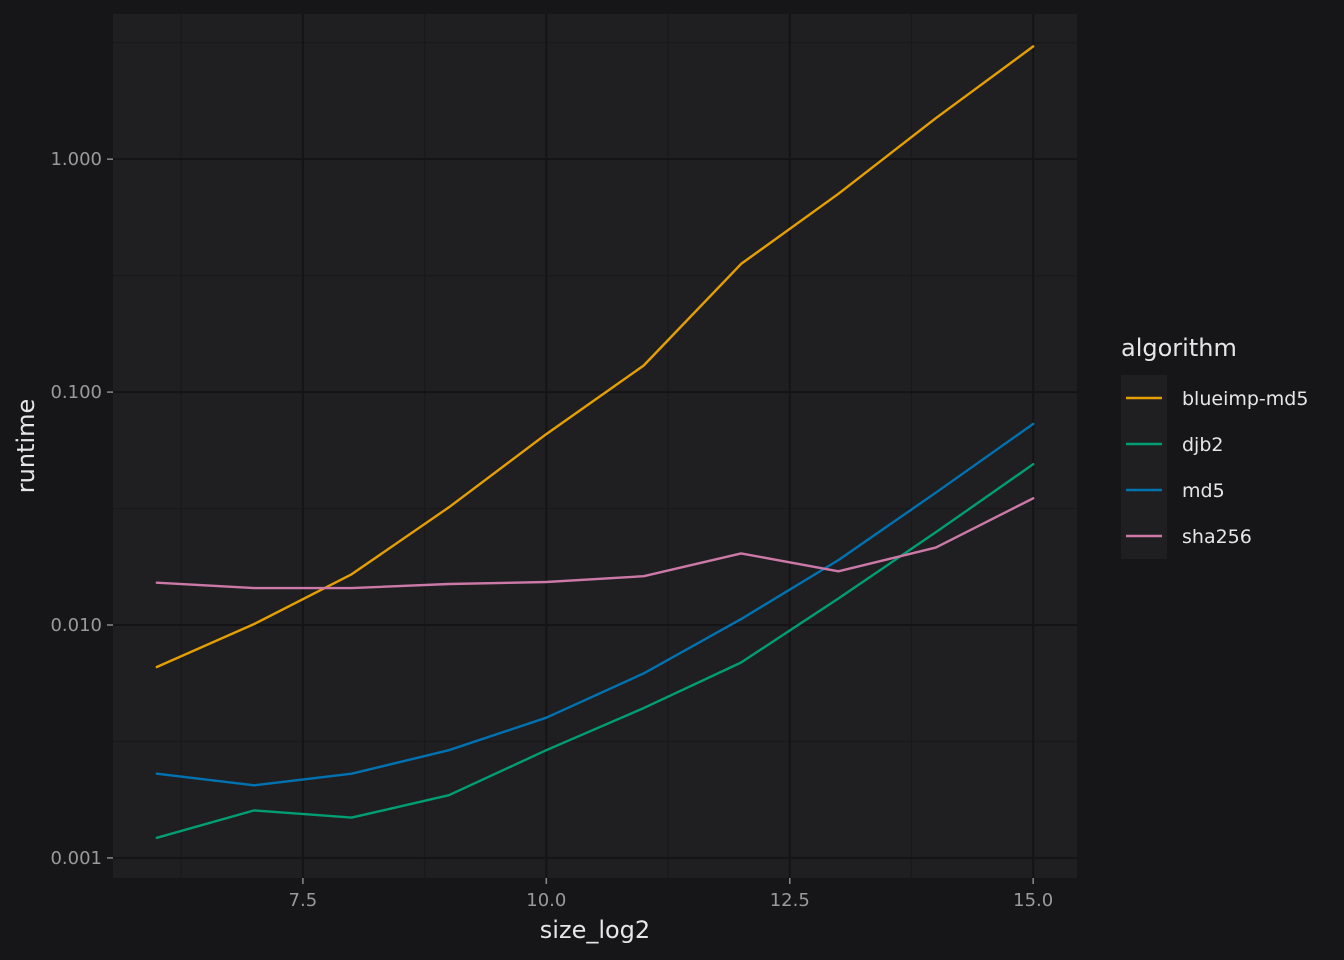 The width and height of the screenshot is (1344, 960). What do you see at coordinates (303, 900) in the screenshot?
I see `x-tick-label: 7.5` at bounding box center [303, 900].